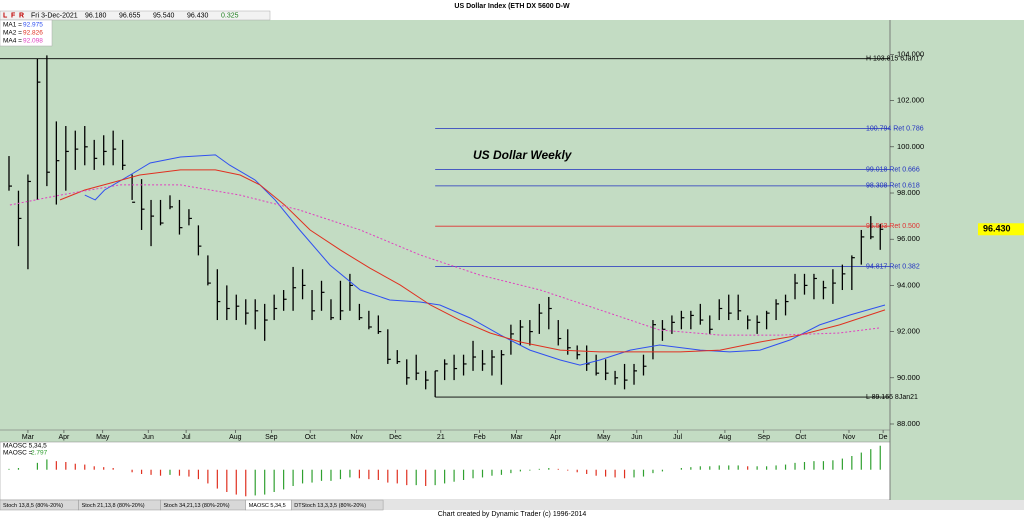 This screenshot has width=1024, height=523. Describe the element at coordinates (883, 437) in the screenshot. I see `x-tick-label: De` at that location.